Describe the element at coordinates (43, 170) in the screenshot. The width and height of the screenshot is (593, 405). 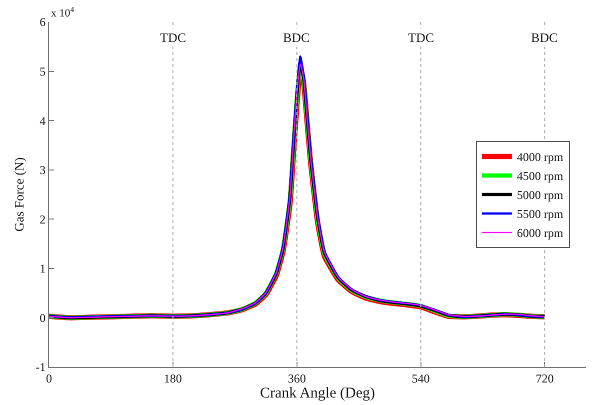
I see `y-tick-label: 3` at that location.